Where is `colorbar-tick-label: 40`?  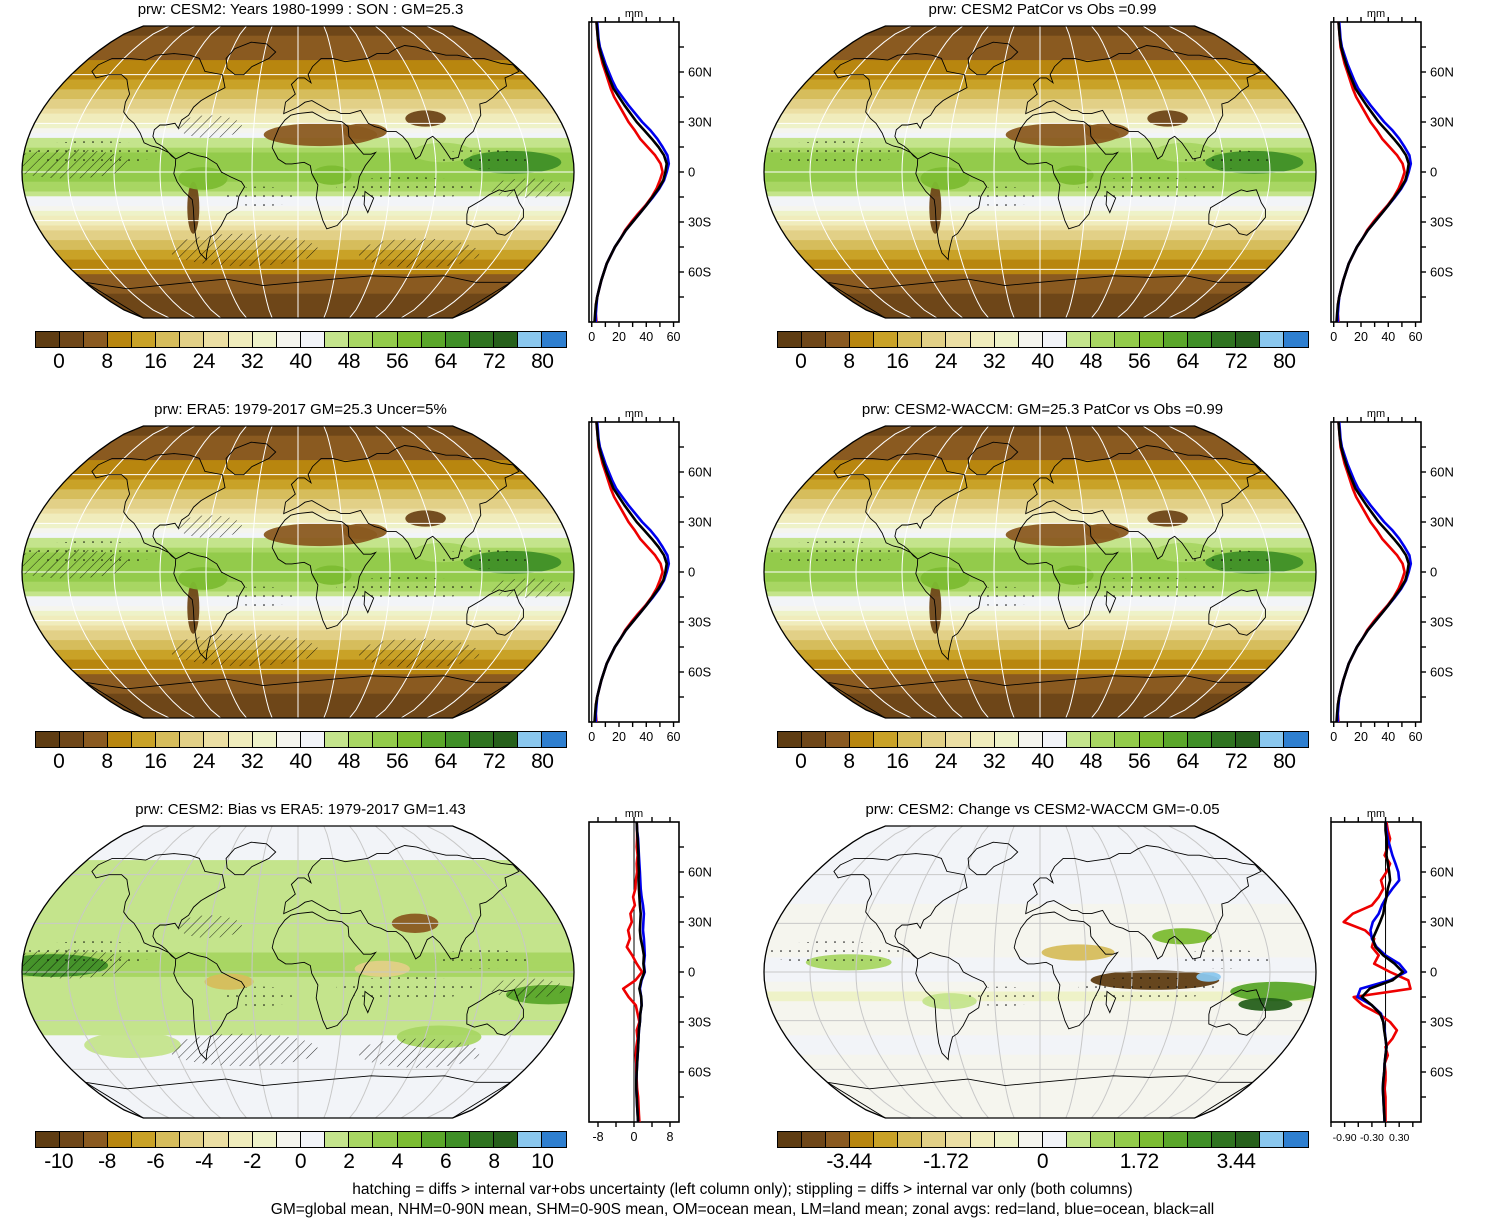 colorbar-tick-label: 40 is located at coordinates (1042, 361).